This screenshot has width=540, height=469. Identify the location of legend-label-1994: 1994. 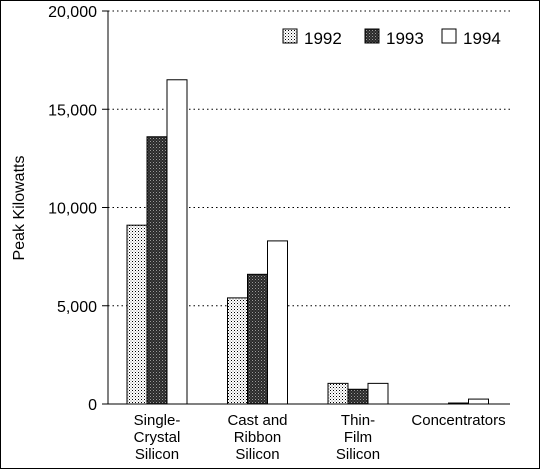
(482, 38).